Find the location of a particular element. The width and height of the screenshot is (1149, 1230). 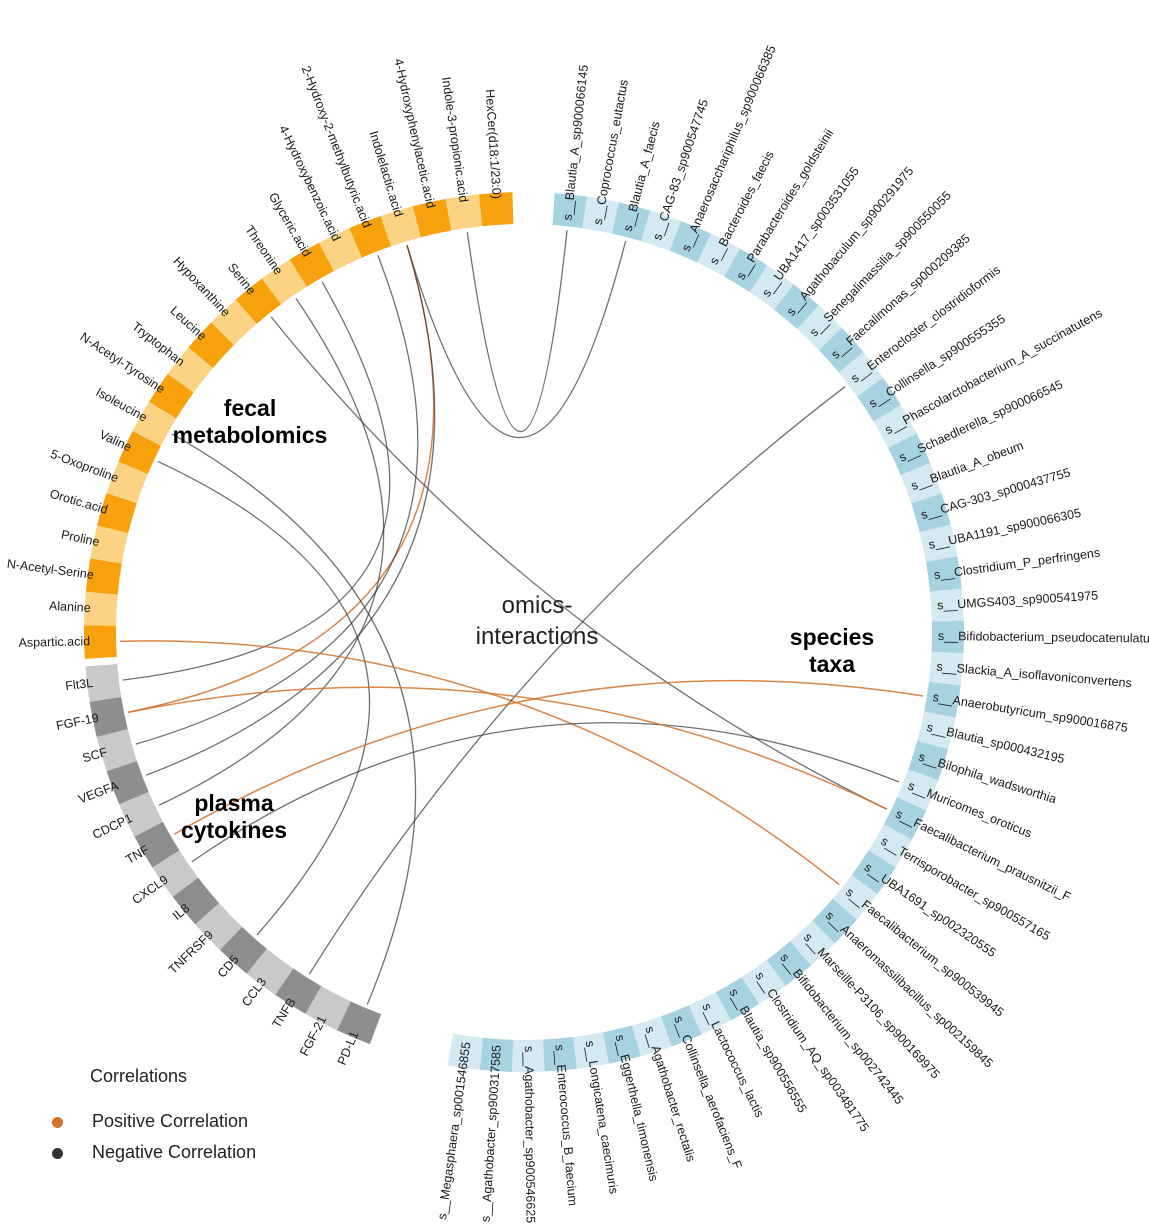

link-glyceric-acid-to-flt3l is located at coordinates (256, 481).